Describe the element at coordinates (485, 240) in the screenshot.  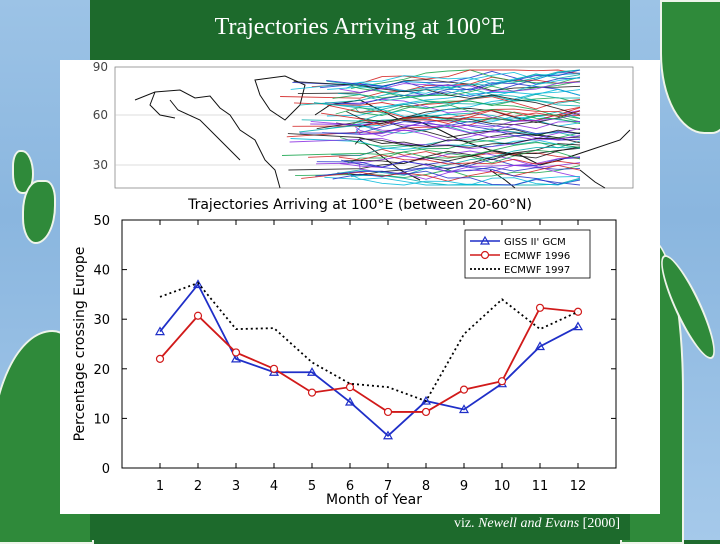
I see `legend-marker-giss` at that location.